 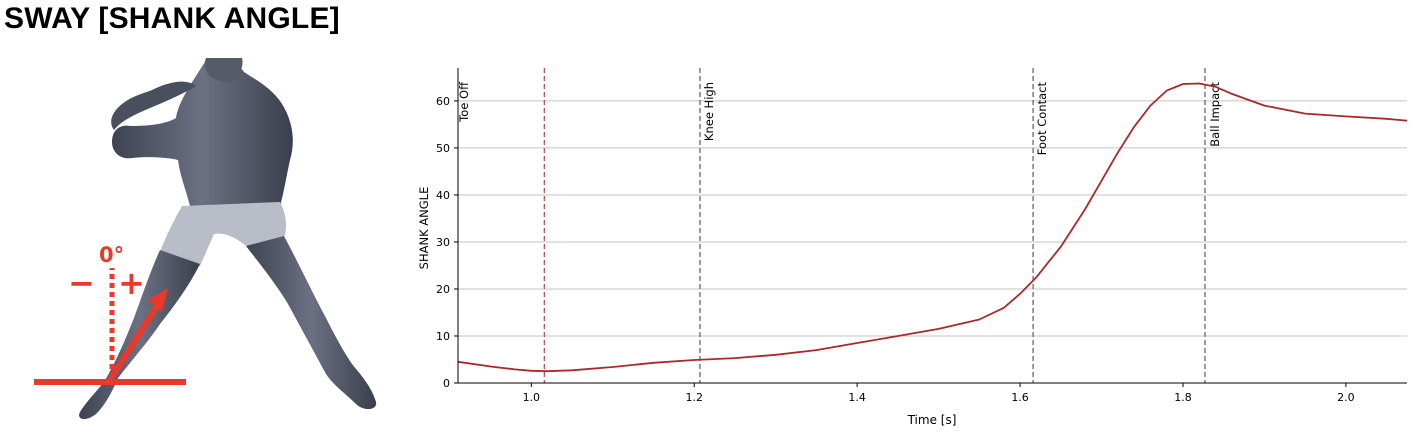 I want to click on x-axis-label: Time [s], so click(x=932, y=420).